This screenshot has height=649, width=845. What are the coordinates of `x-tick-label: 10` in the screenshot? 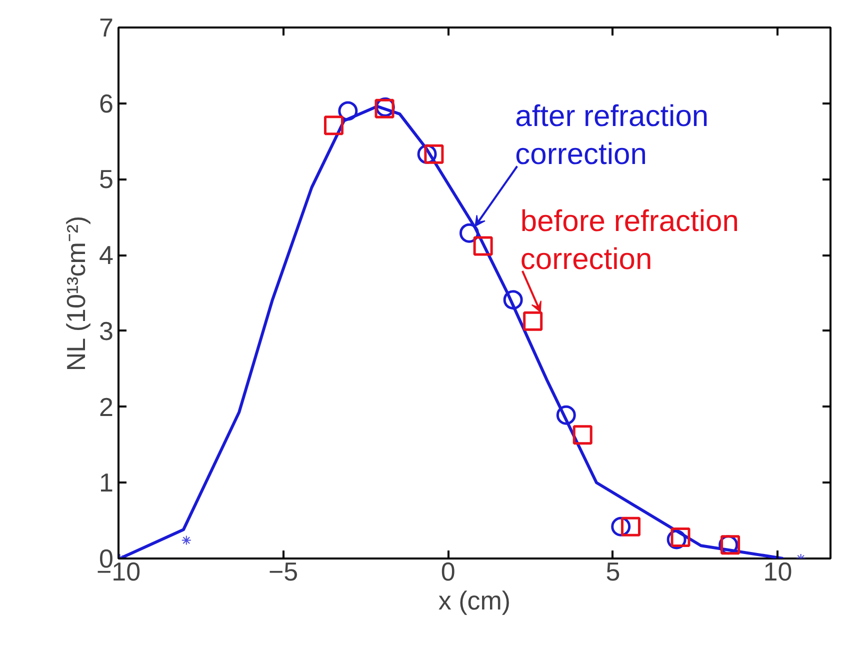 It's located at (777, 571).